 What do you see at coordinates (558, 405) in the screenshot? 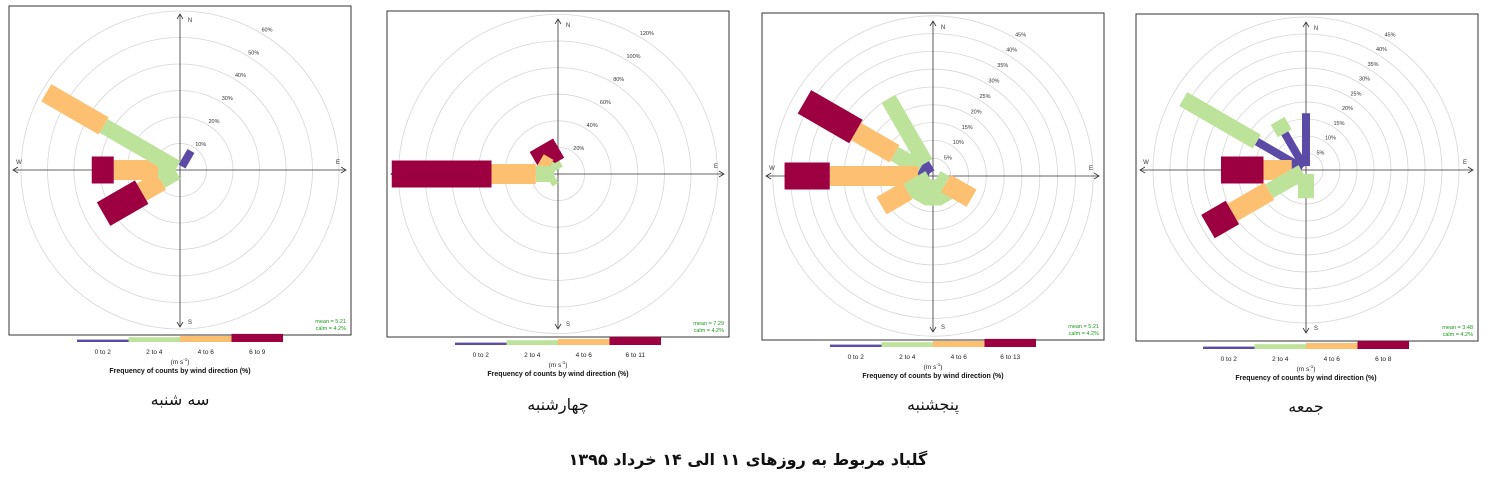
I see `day-label: چهارشنبه` at bounding box center [558, 405].